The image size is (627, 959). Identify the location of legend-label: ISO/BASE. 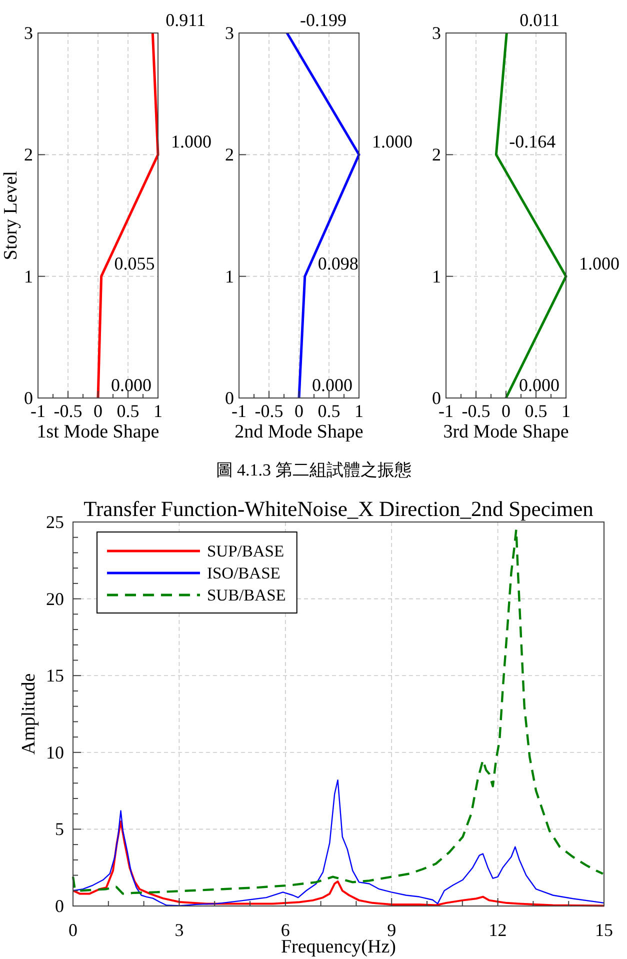
(243, 573).